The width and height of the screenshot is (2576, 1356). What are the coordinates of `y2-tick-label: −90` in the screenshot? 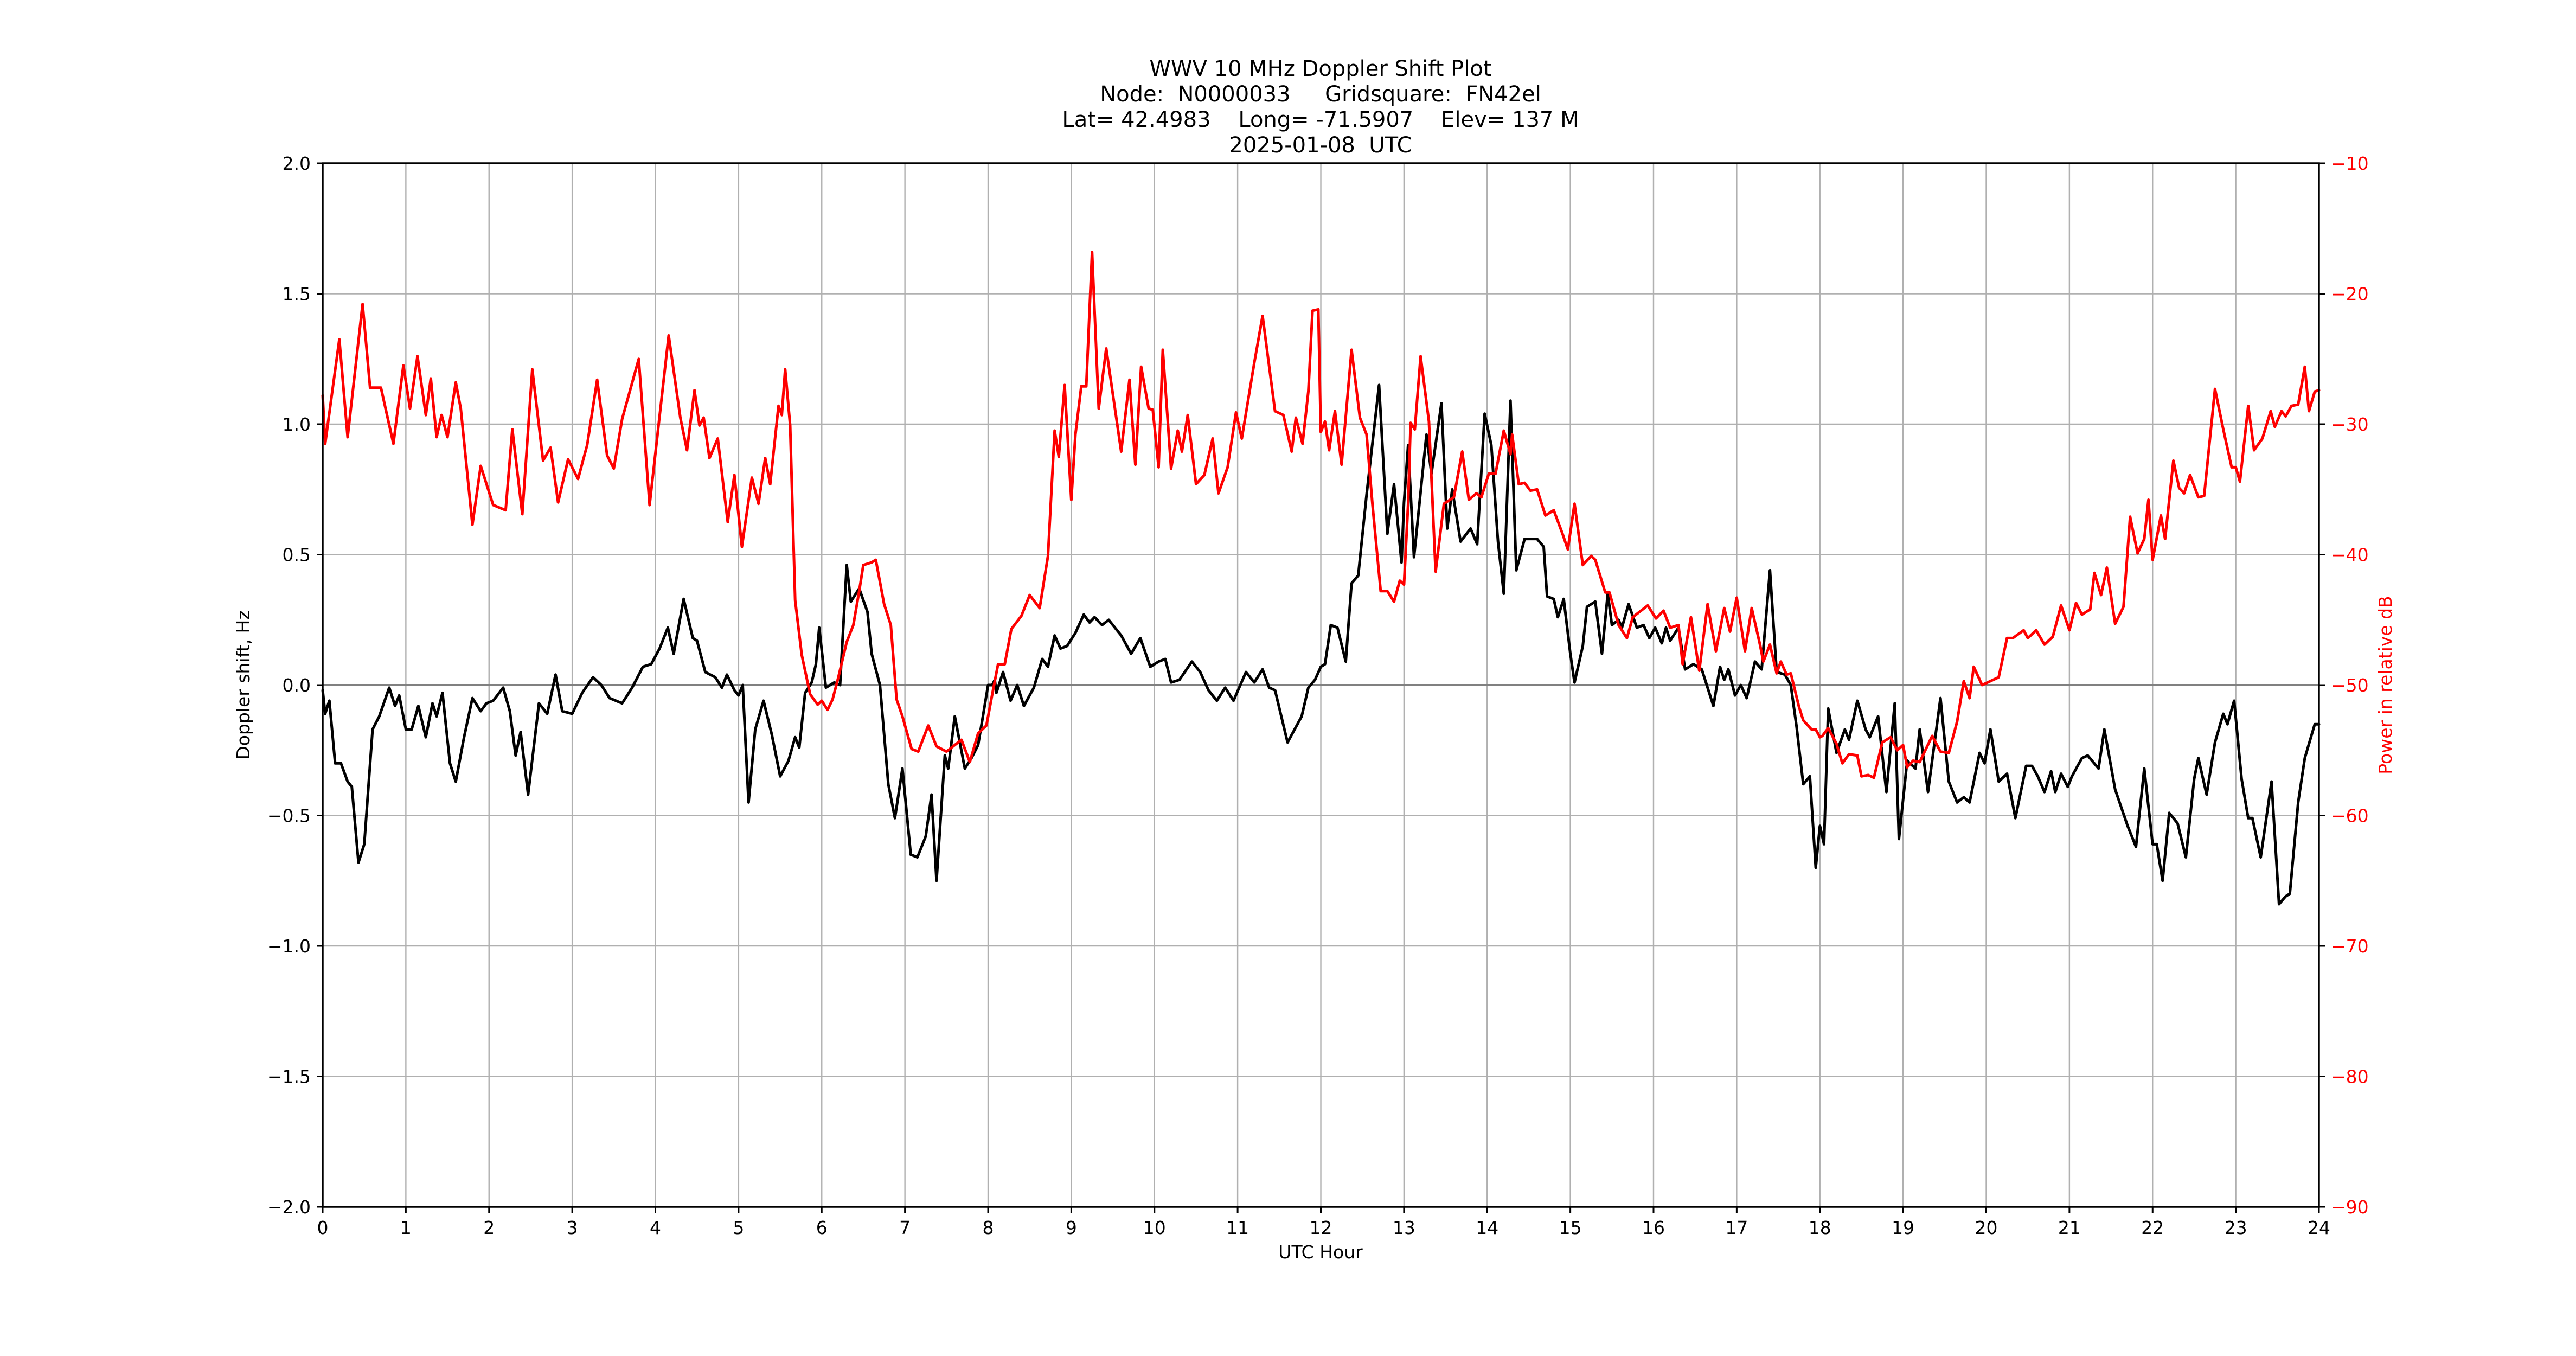 It's located at (2350, 1207).